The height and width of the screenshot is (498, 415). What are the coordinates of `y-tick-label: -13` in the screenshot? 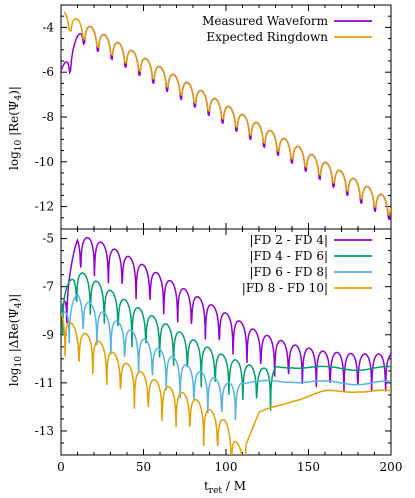 It's located at (44, 431).